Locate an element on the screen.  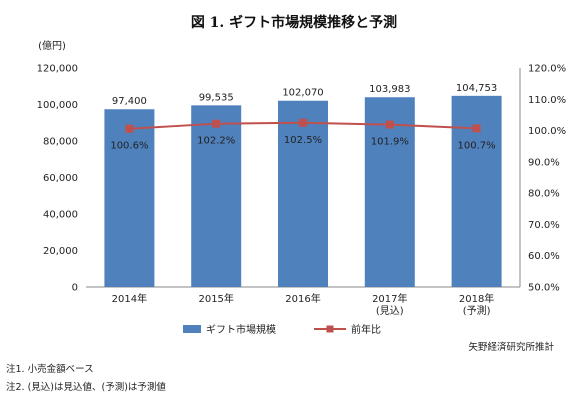
y-right-tick: 50.0% is located at coordinates (544, 288).